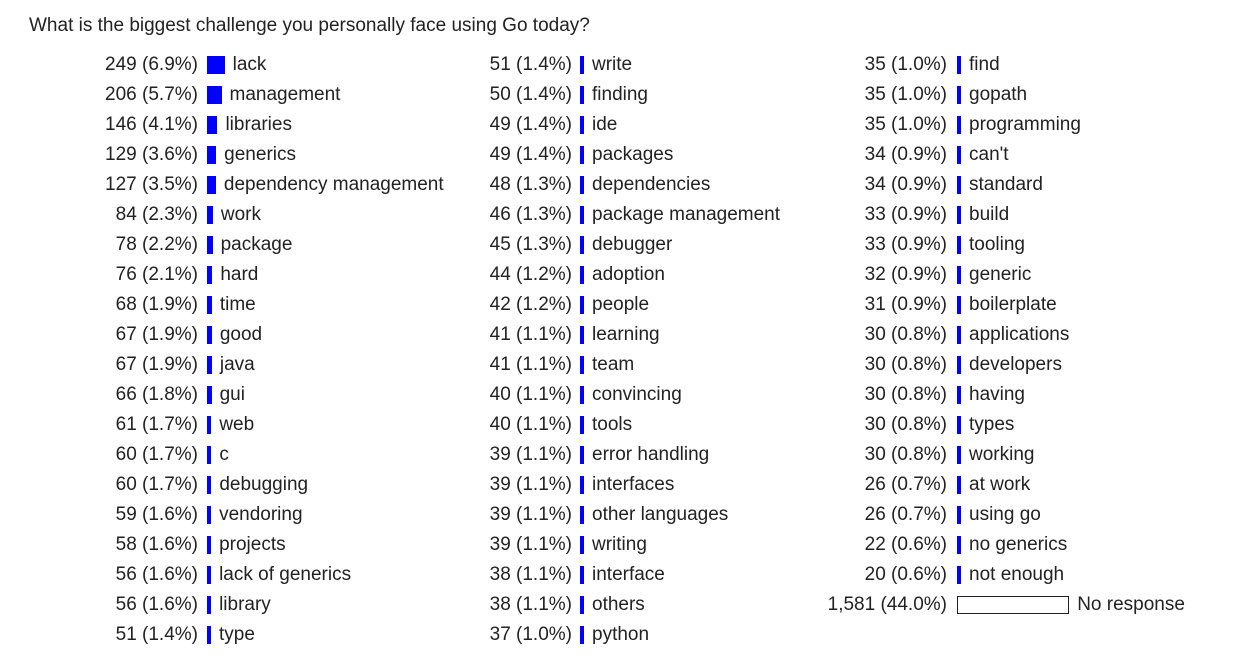 The height and width of the screenshot is (664, 1237). What do you see at coordinates (1043, 215) in the screenshot?
I see `bar-row: 33 (0.9%) build` at bounding box center [1043, 215].